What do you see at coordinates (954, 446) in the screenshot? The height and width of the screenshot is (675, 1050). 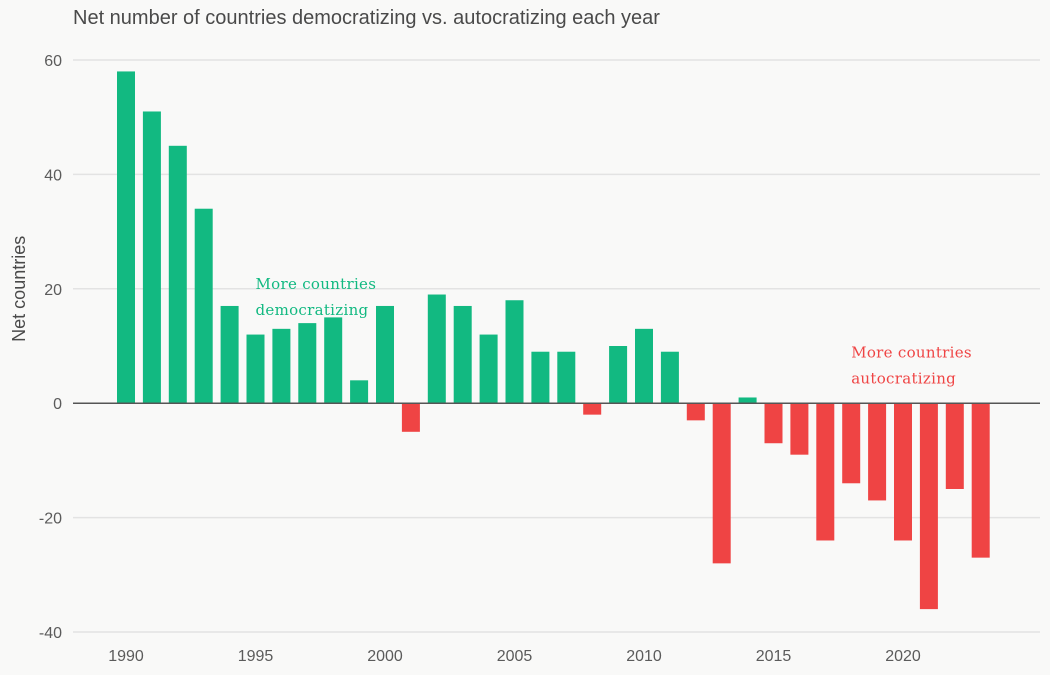 I see `bar-2022` at bounding box center [954, 446].